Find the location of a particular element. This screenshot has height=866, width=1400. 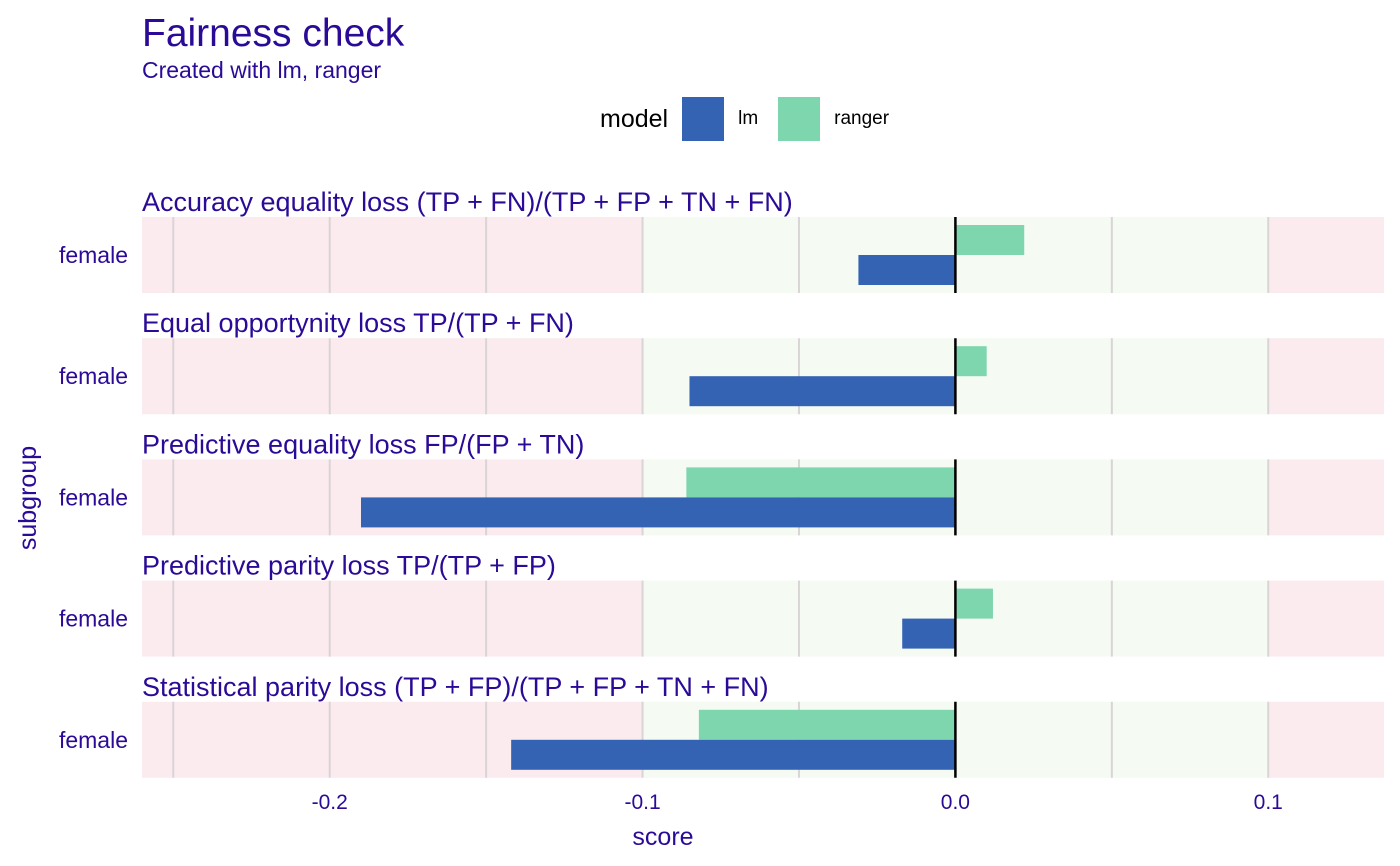

legend-label-lm: lm is located at coordinates (748, 118).